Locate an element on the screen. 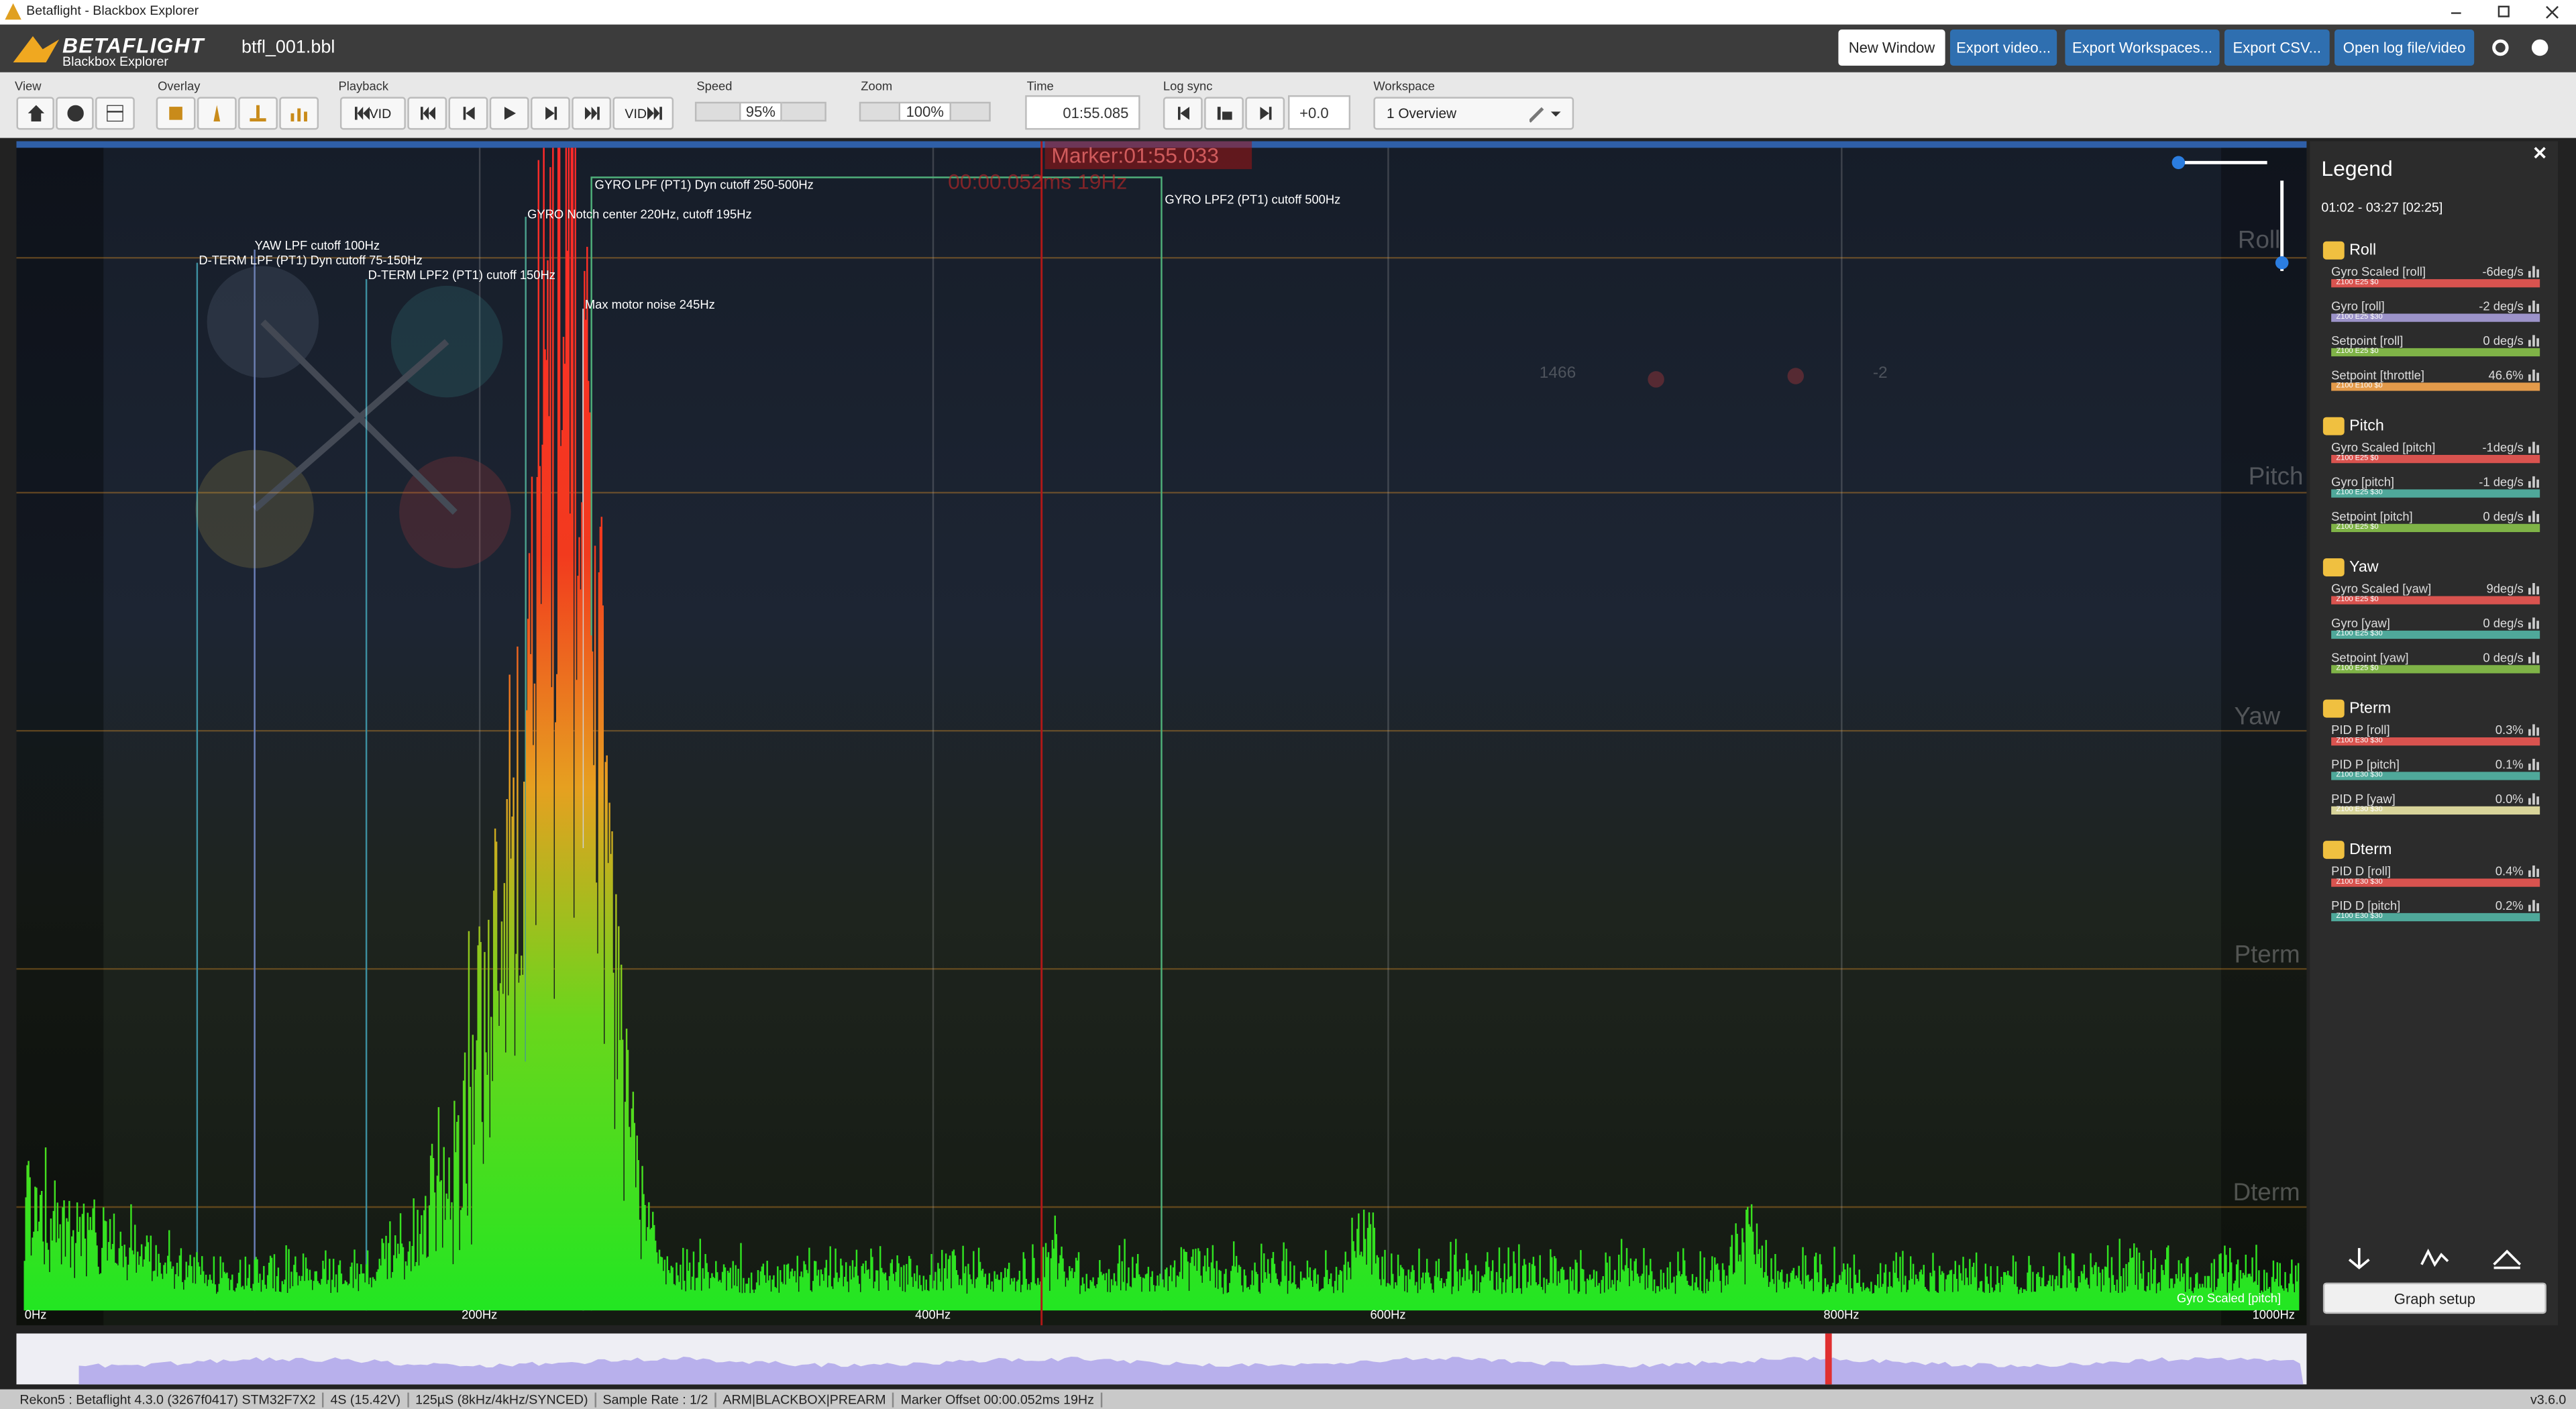 The image size is (2576, 1409). annotation: D-TERM LPF2 (PT1) cutoff 150Hz is located at coordinates (461, 274).